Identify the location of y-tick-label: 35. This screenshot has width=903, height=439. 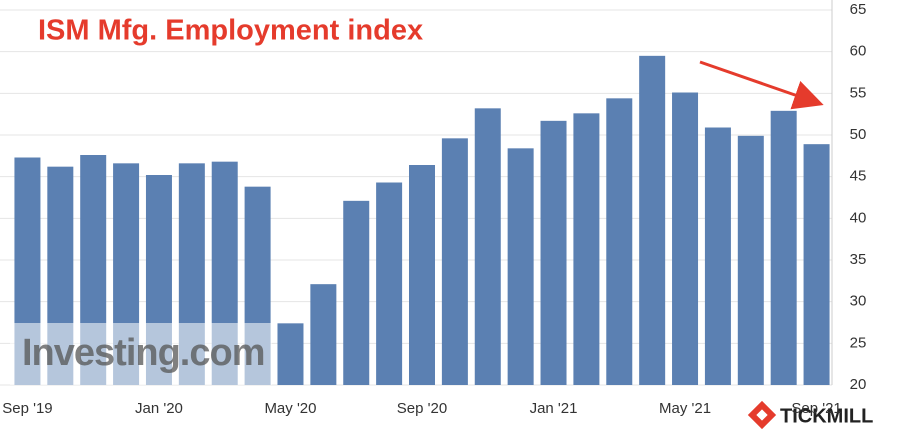
(858, 259).